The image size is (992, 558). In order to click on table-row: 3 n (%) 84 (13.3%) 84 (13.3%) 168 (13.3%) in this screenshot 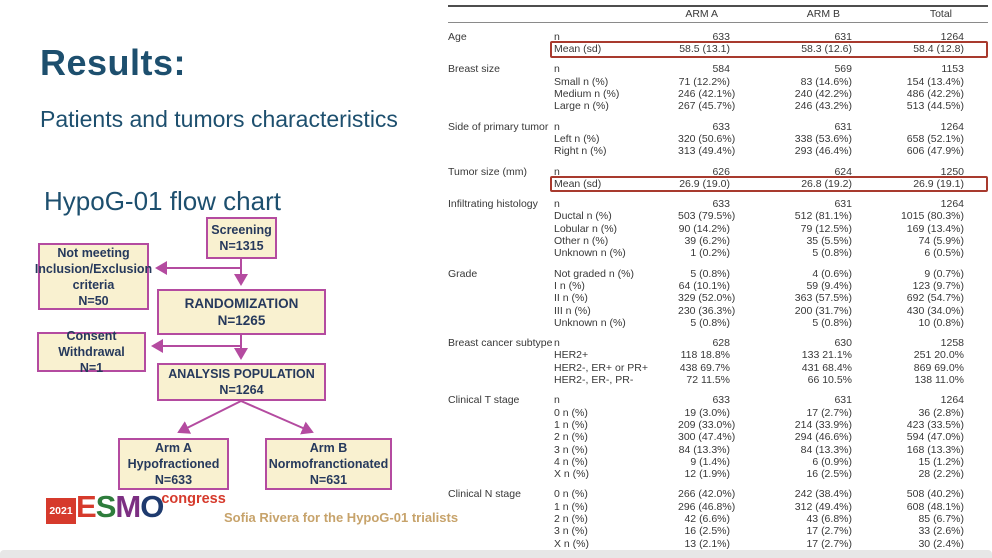, I will do `click(718, 450)`.